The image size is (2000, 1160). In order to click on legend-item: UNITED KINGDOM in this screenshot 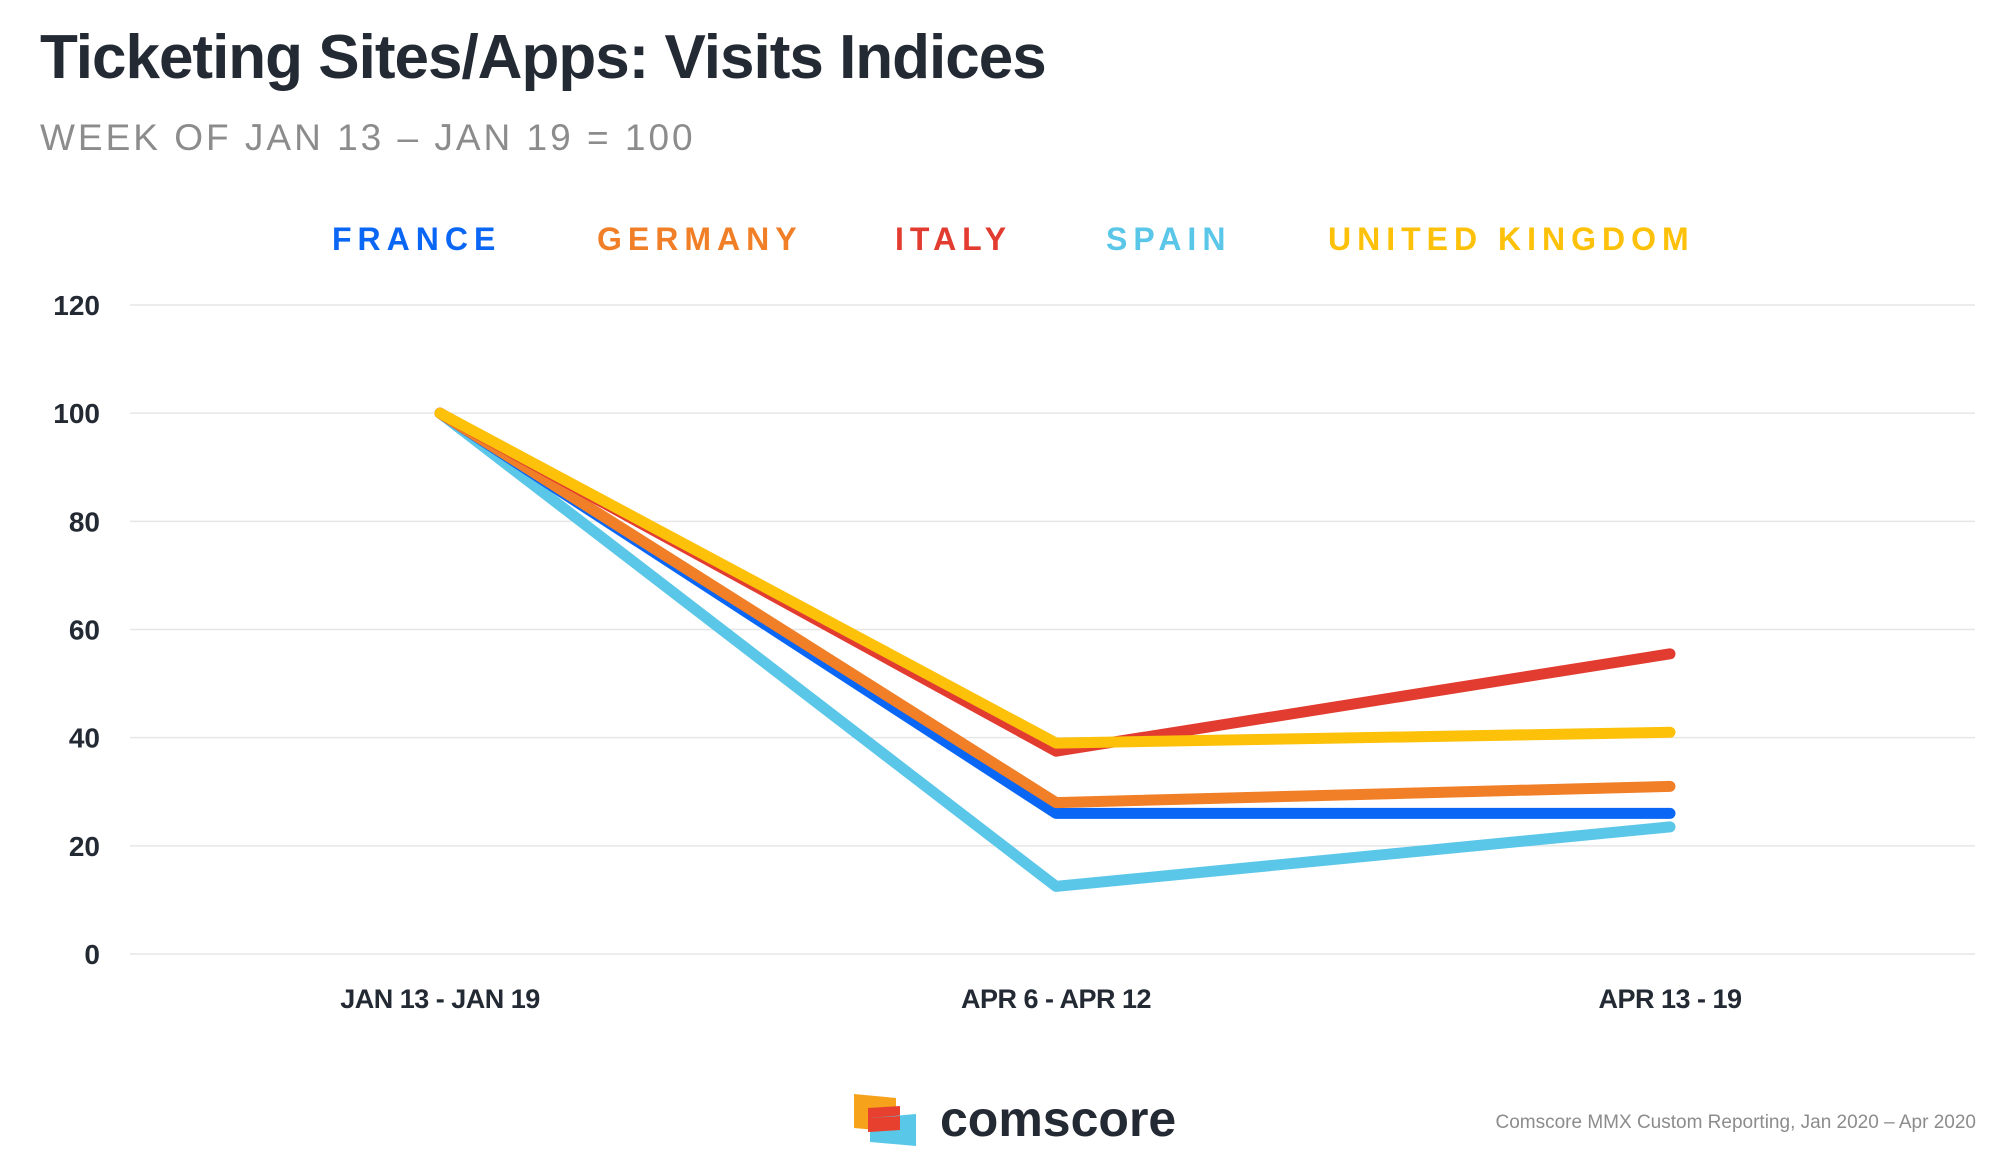, I will do `click(1511, 239)`.